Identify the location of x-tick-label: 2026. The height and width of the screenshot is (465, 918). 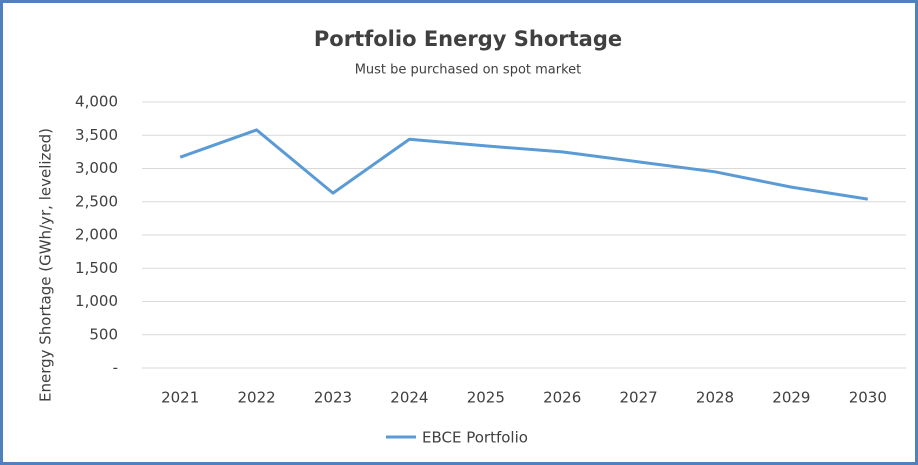
(562, 398).